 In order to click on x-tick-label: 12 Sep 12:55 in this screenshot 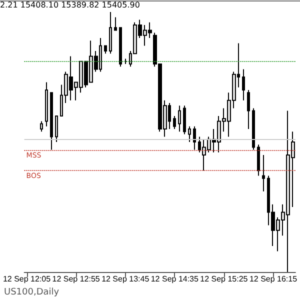, I will do `click(76, 279)`.